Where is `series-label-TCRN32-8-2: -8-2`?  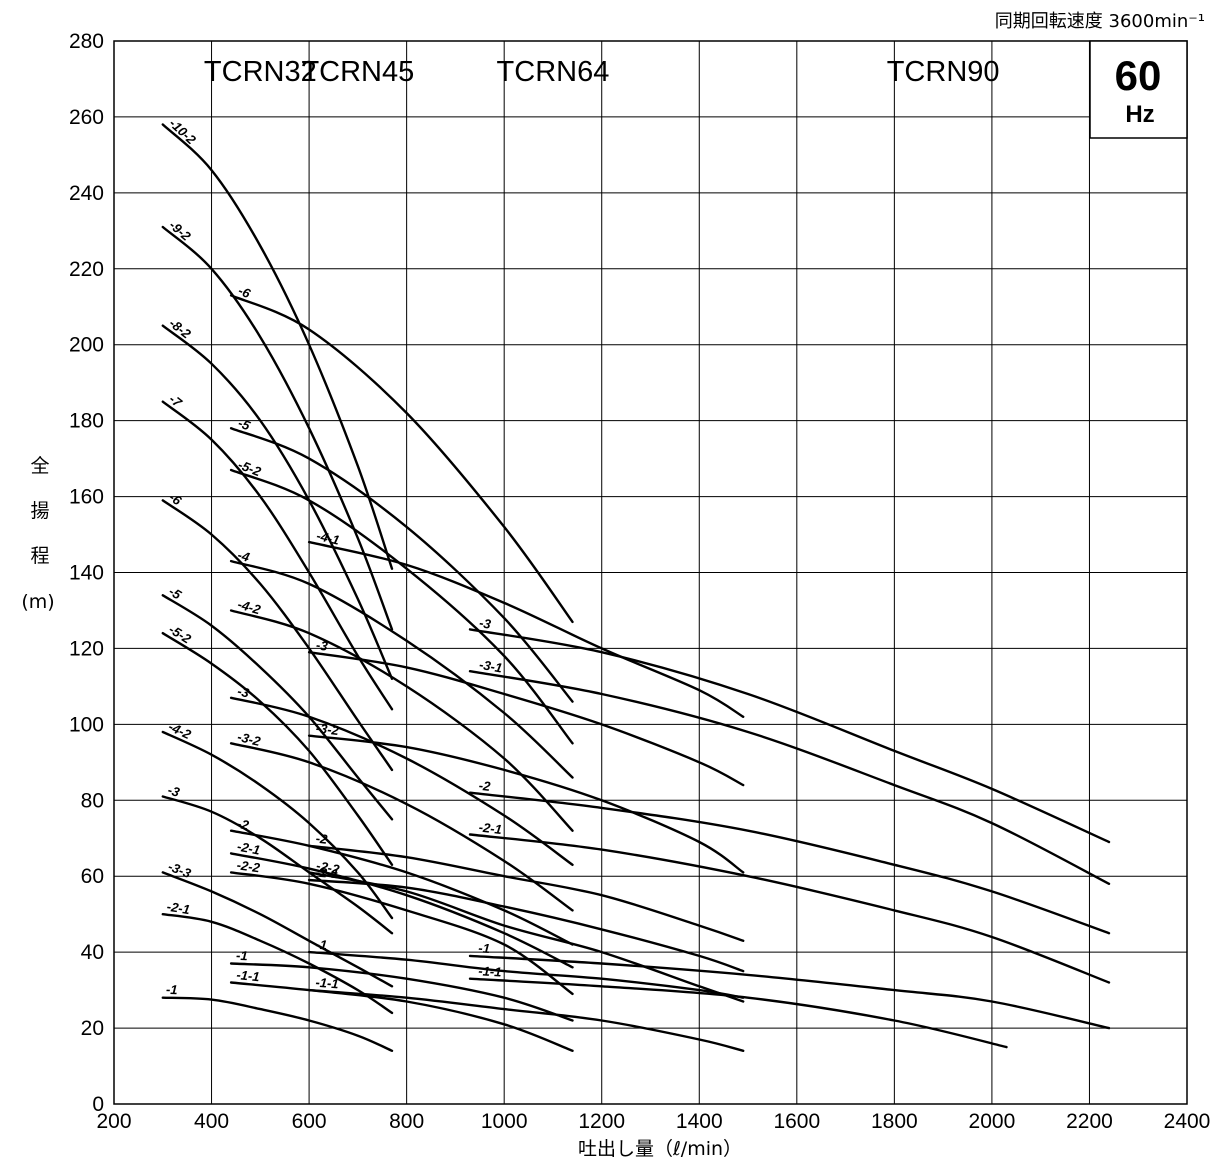
series-label-TCRN32-8-2: -8-2 is located at coordinates (180, 328).